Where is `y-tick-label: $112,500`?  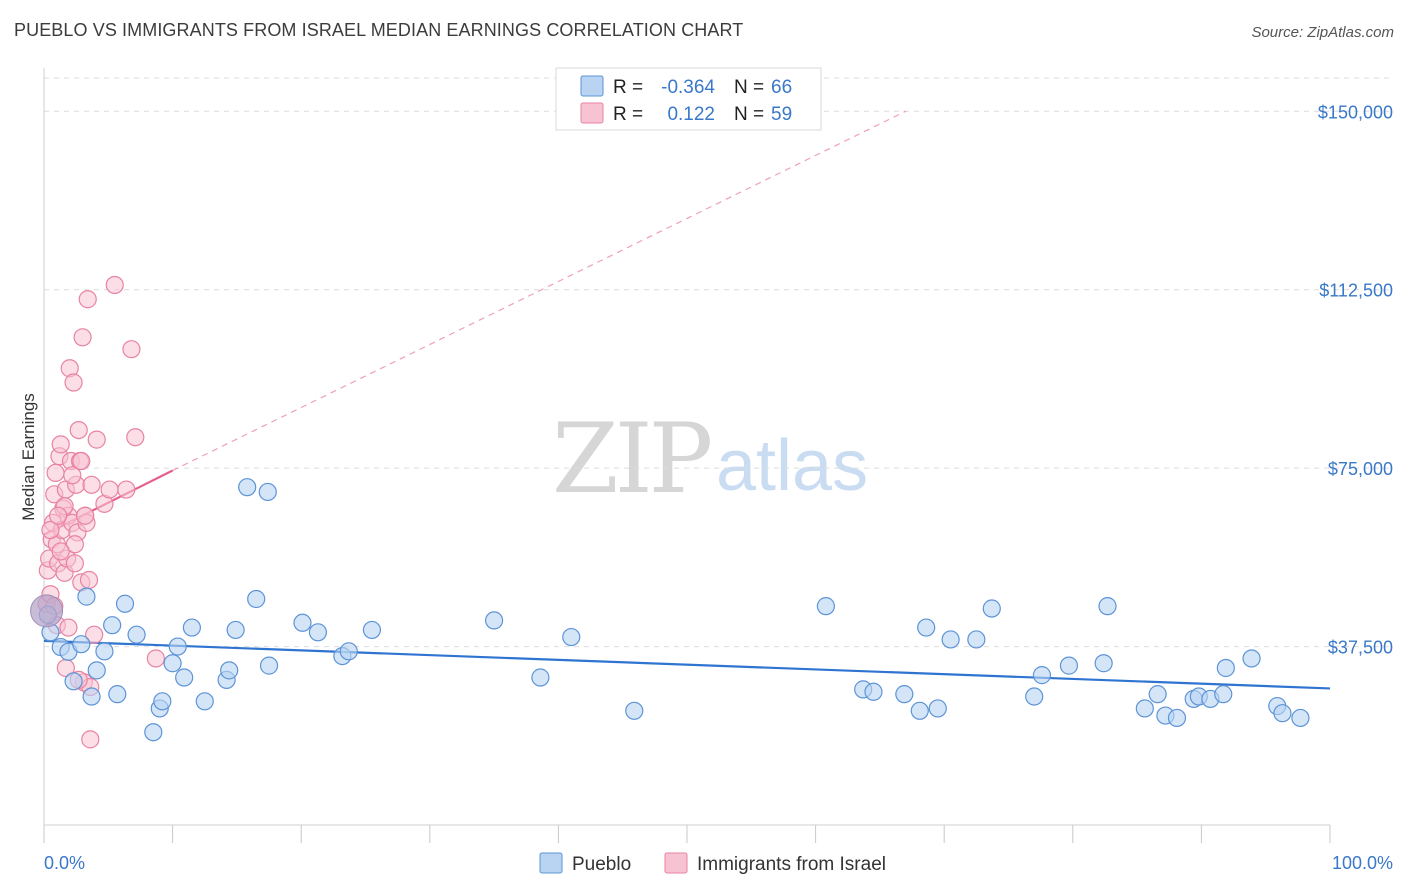
y-tick-label: $112,500 is located at coordinates (1356, 291).